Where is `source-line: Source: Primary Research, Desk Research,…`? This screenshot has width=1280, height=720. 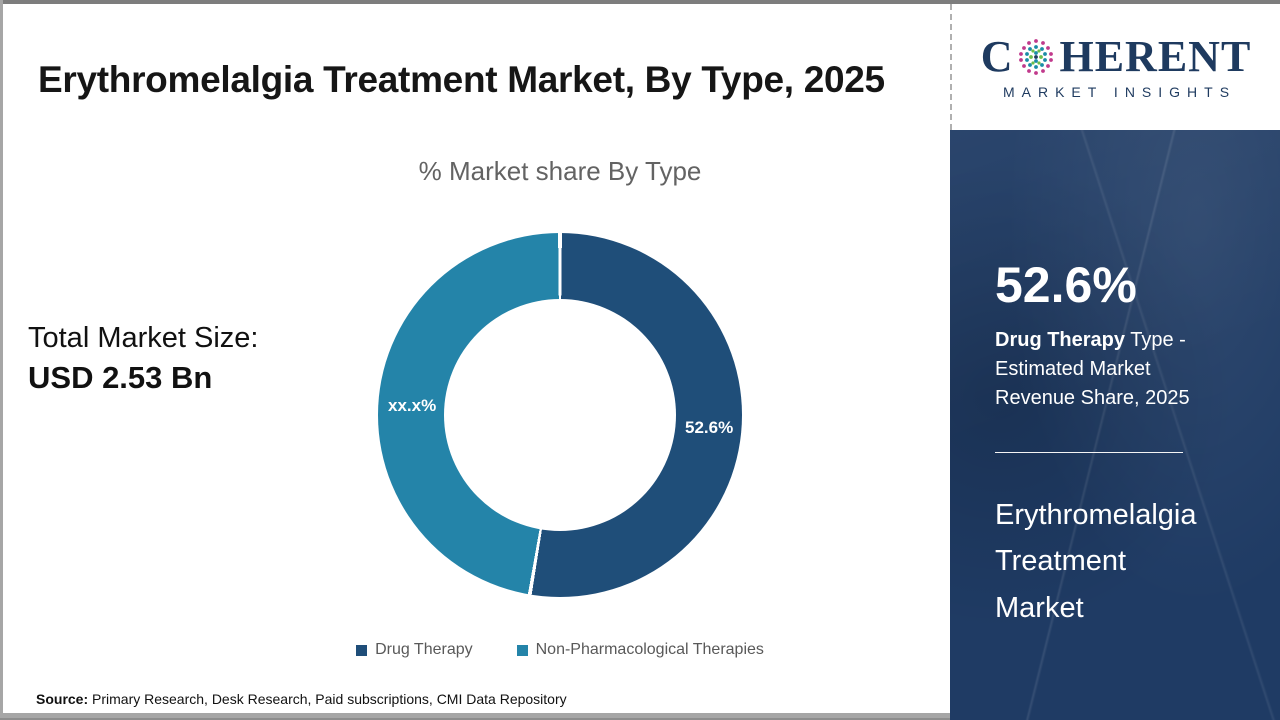
source-line: Source: Primary Research, Desk Research,… is located at coordinates (301, 699).